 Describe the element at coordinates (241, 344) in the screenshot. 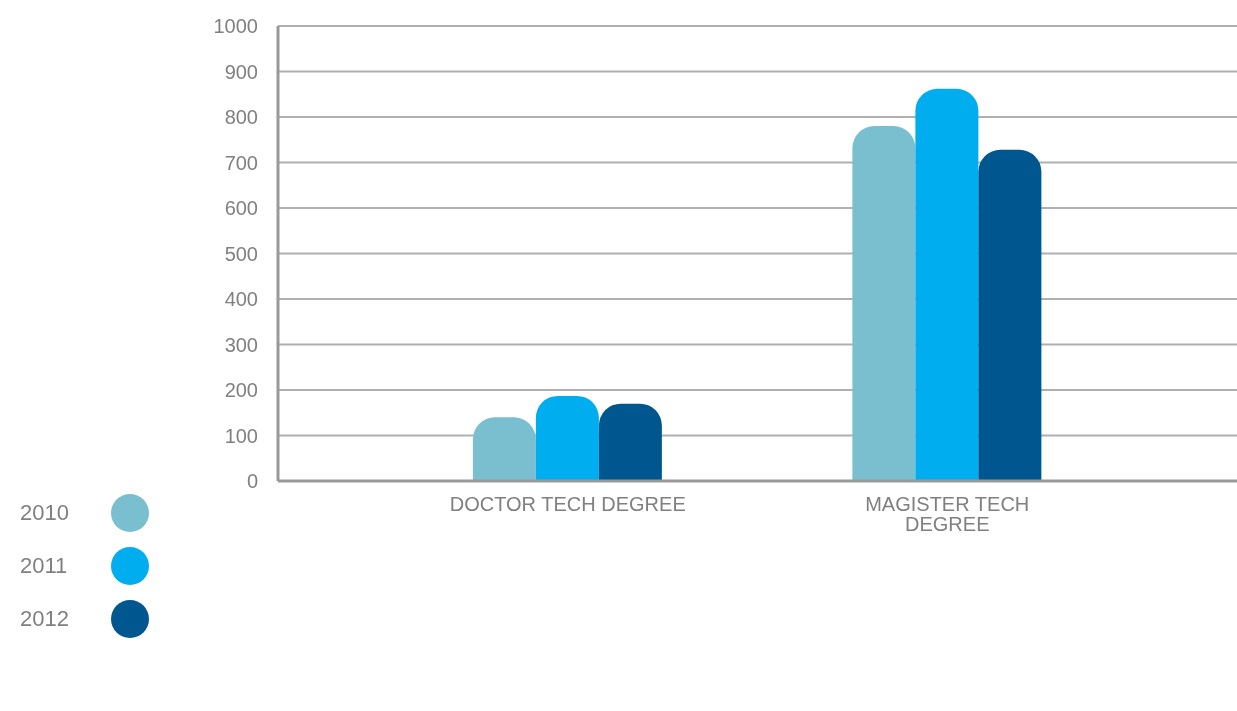

I see `y-tick-label: 300` at that location.